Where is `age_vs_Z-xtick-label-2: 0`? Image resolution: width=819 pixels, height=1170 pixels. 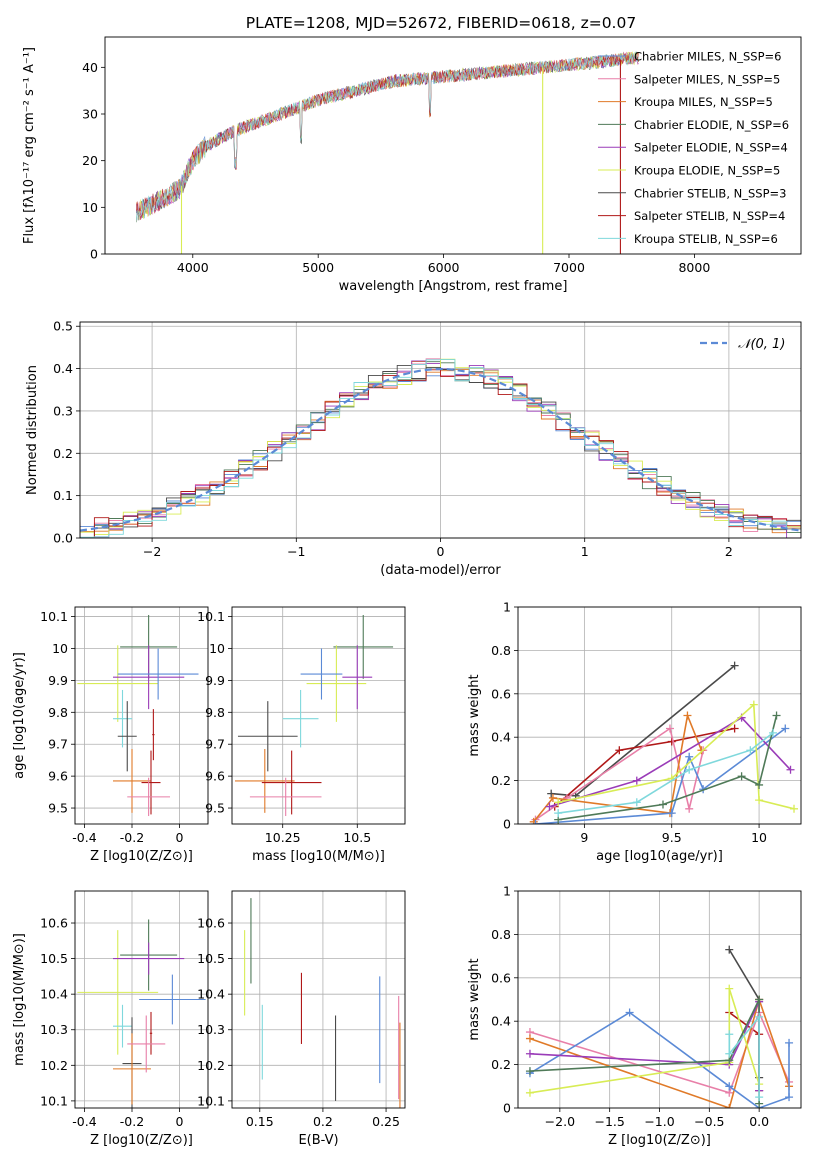 age_vs_Z-xtick-label-2: 0 is located at coordinates (180, 837).